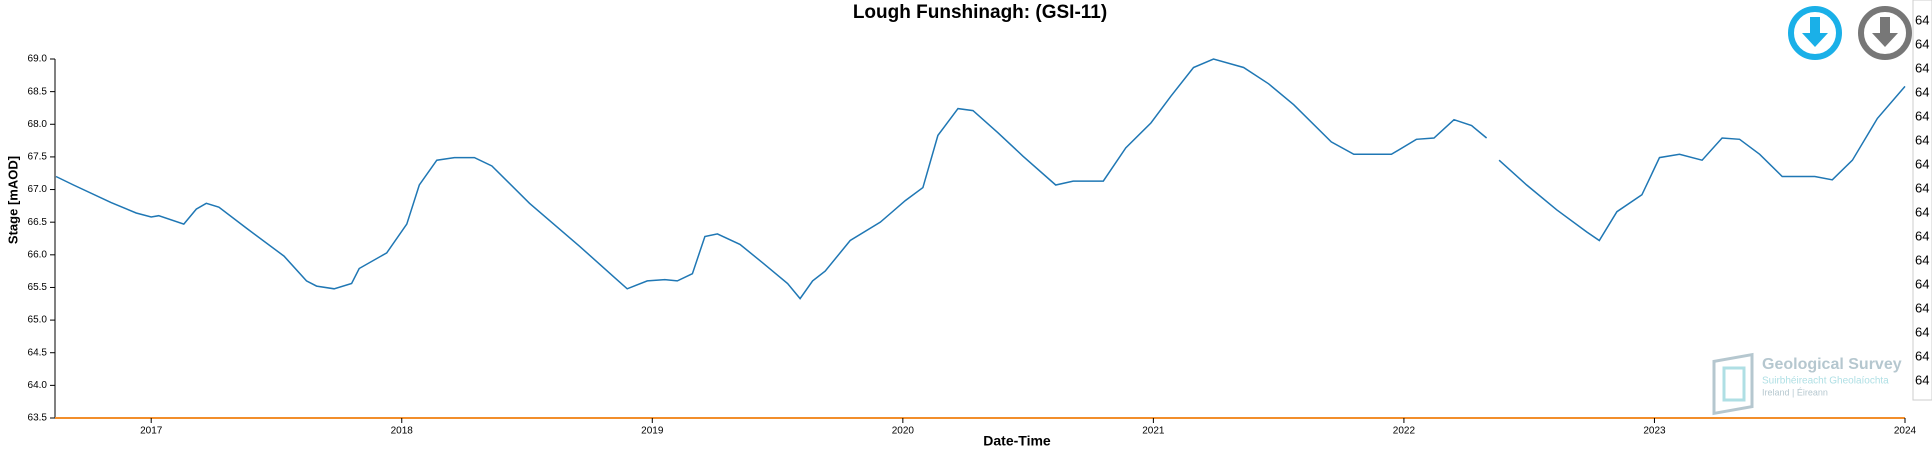 The image size is (1932, 456). Describe the element at coordinates (38, 124) in the screenshot. I see `y-tick-label: 68.0` at that location.